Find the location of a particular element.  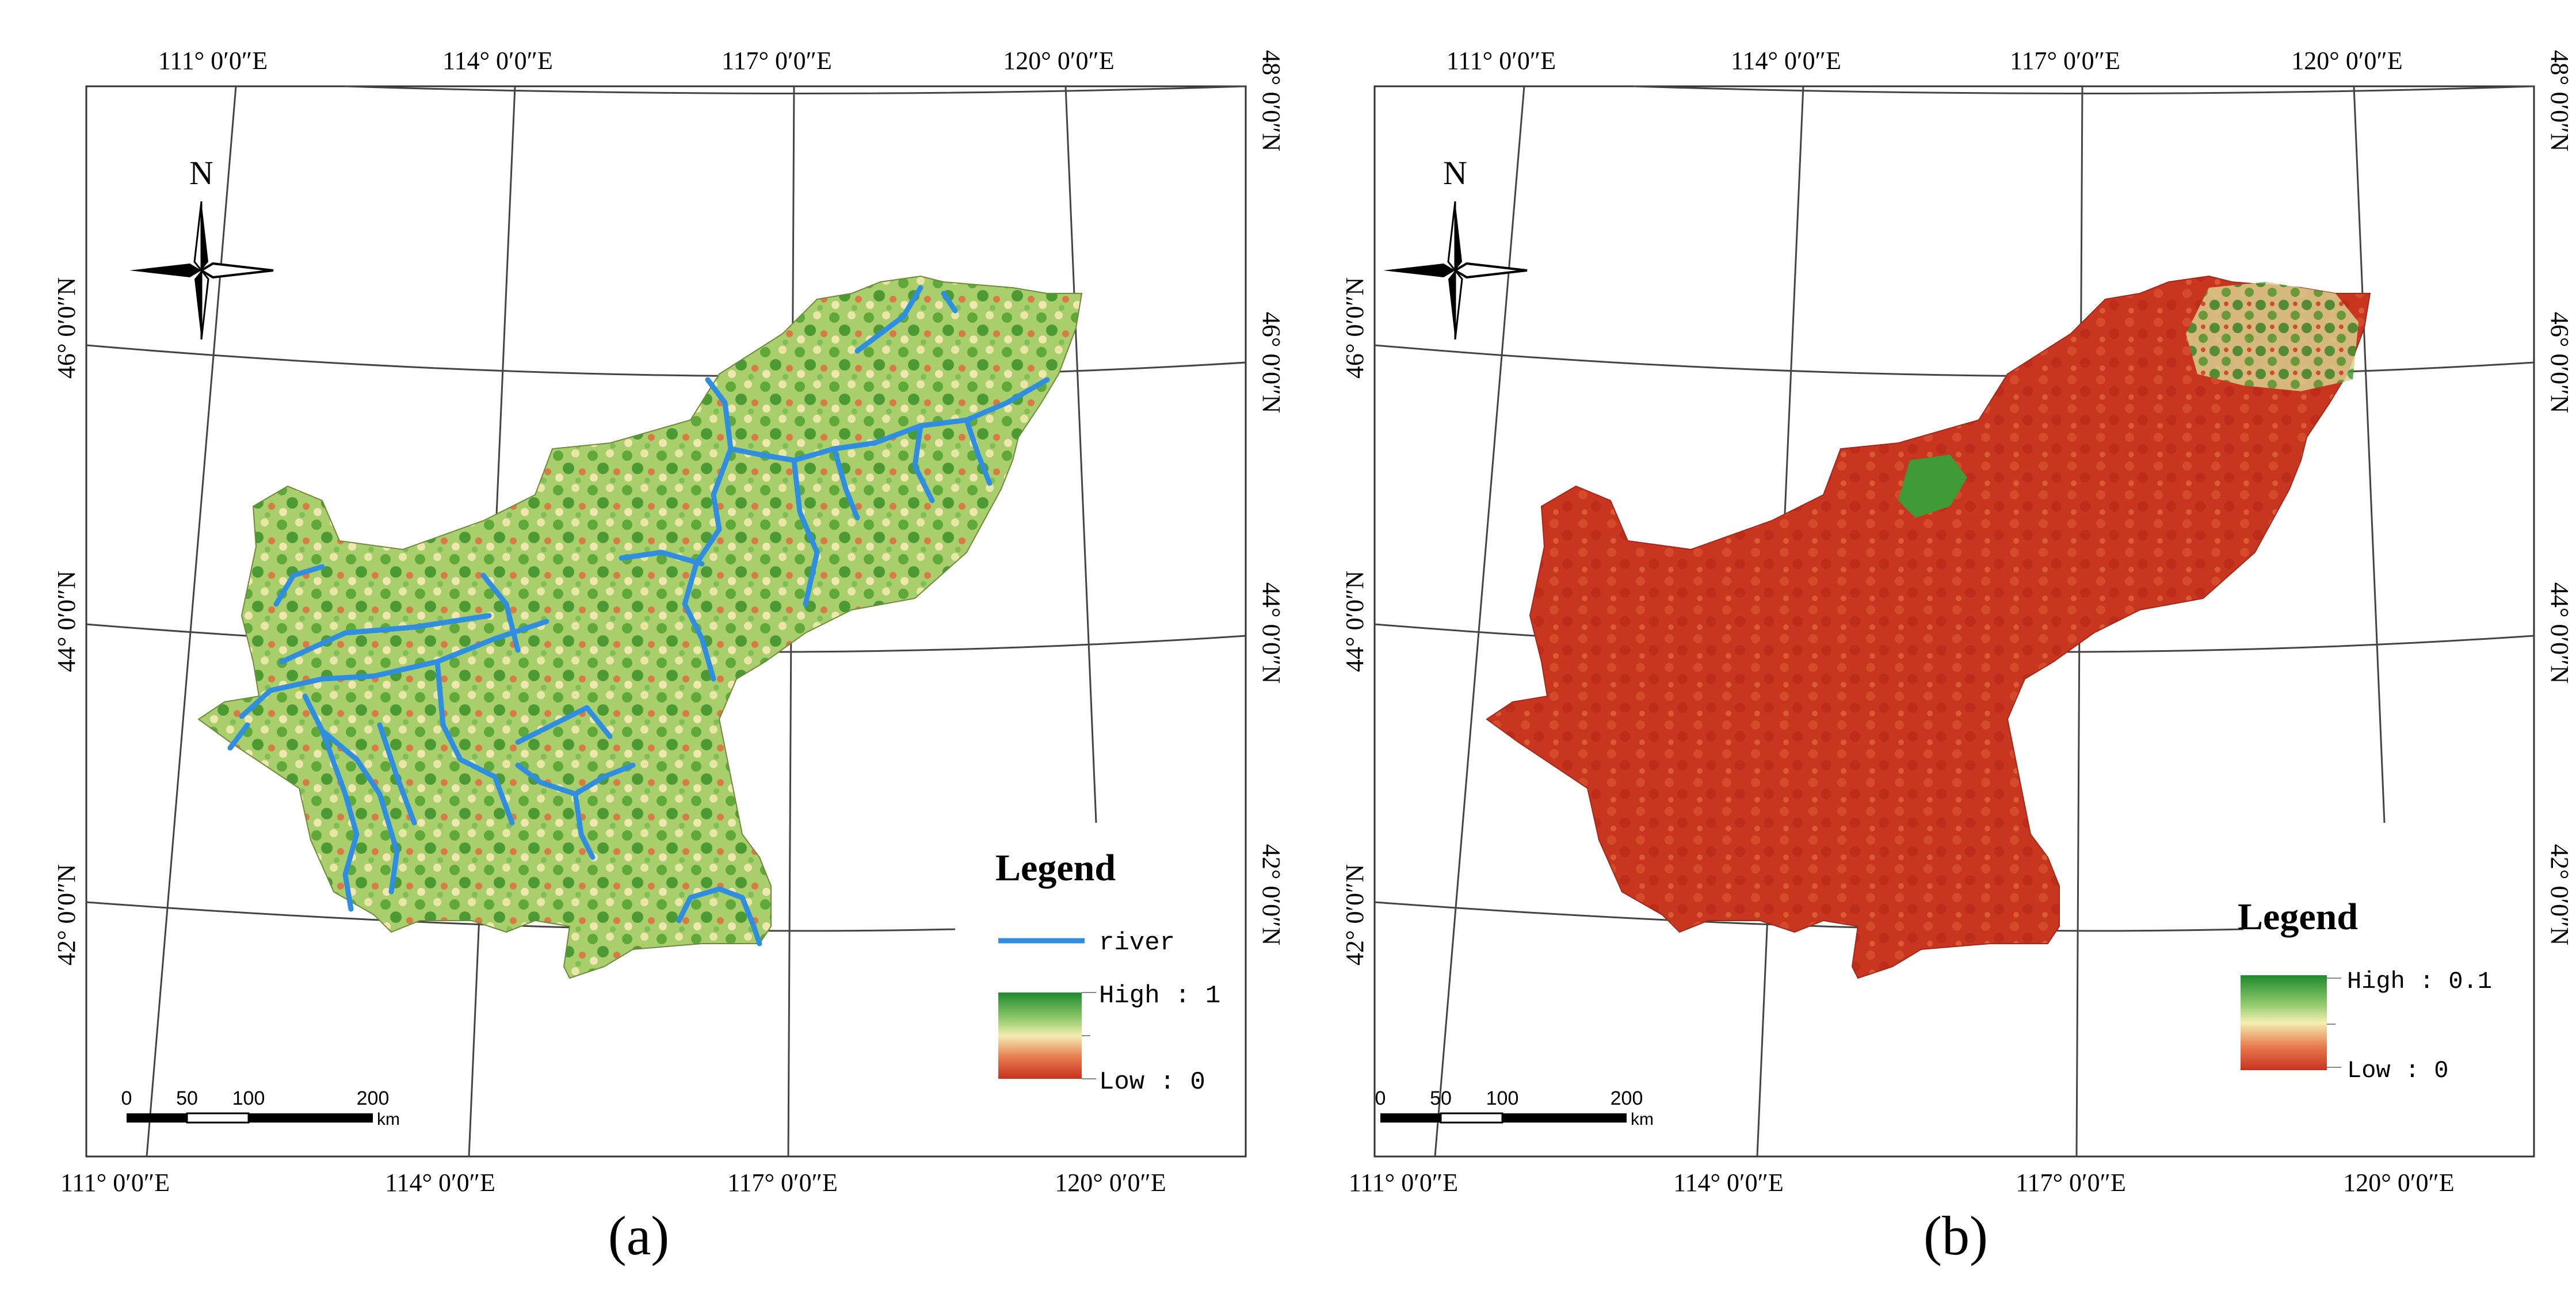

legend: Legend river High : 1 Low : 0 is located at coordinates (1107, 972).